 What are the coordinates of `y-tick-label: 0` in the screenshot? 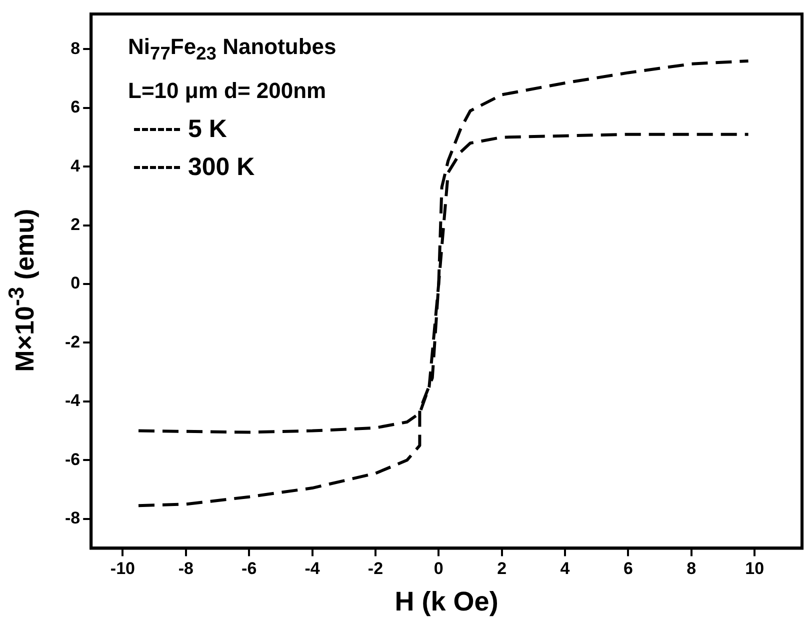 It's located at (75, 283).